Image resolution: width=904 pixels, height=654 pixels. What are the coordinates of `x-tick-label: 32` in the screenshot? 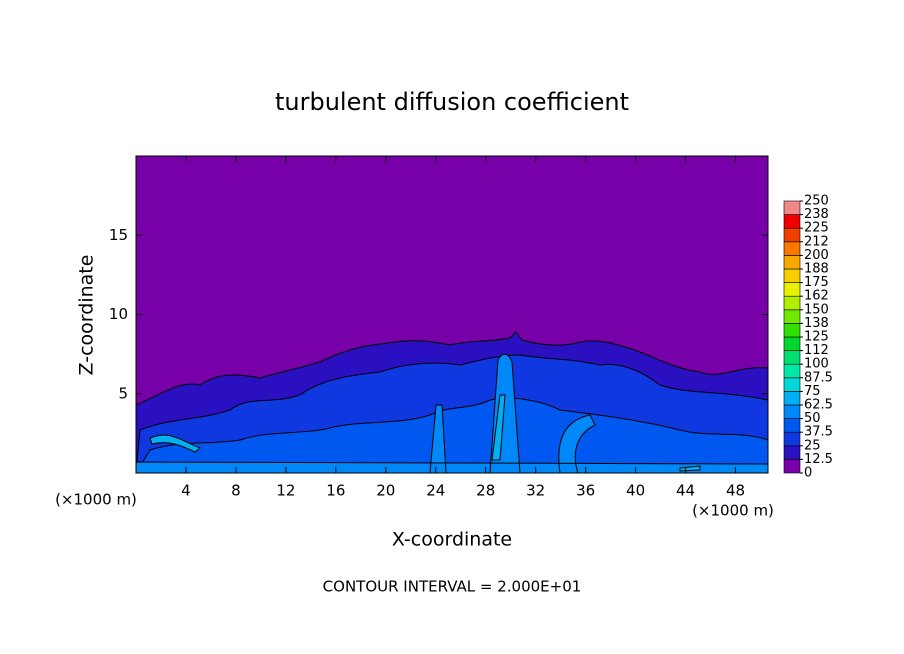 It's located at (535, 491).